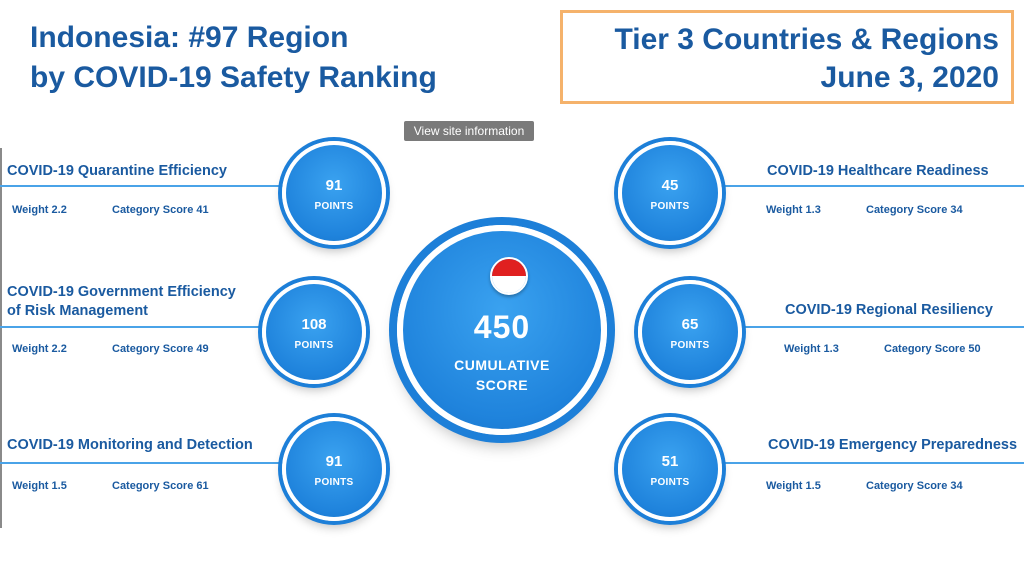 This screenshot has width=1024, height=576. What do you see at coordinates (1, 338) in the screenshot?
I see `left-edge-divider` at bounding box center [1, 338].